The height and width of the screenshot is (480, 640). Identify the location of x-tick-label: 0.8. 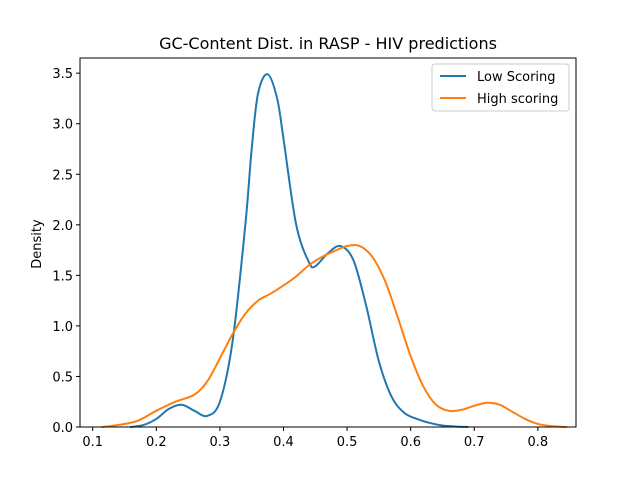
(538, 442).